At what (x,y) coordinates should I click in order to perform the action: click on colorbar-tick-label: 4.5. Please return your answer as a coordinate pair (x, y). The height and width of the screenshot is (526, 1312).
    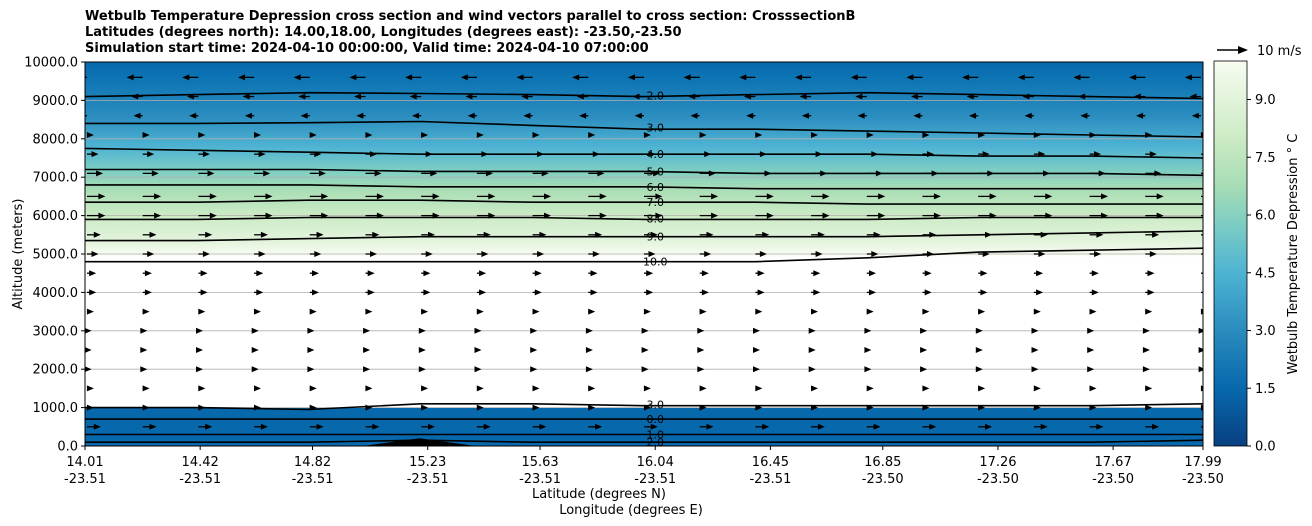
    Looking at the image, I should click on (1265, 273).